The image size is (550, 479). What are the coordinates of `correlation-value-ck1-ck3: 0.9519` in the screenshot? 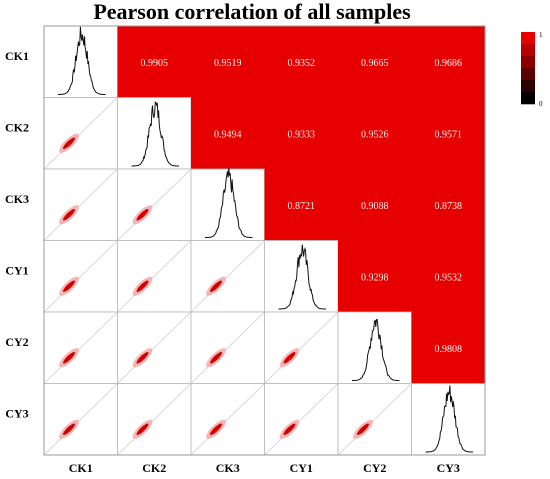 It's located at (228, 63).